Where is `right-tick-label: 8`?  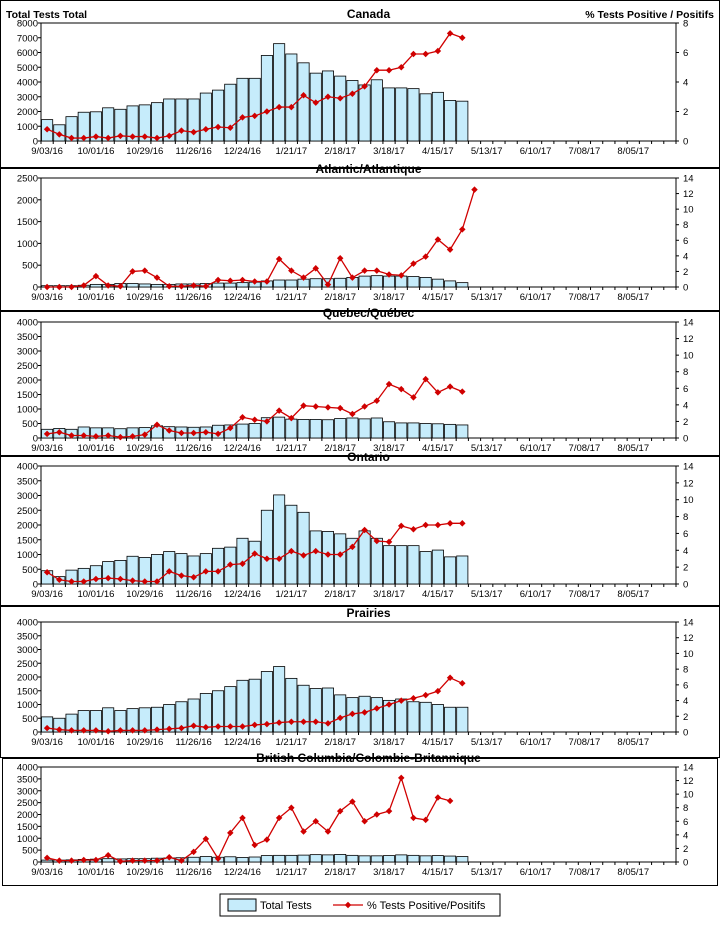 right-tick-label: 8 is located at coordinates (685, 517).